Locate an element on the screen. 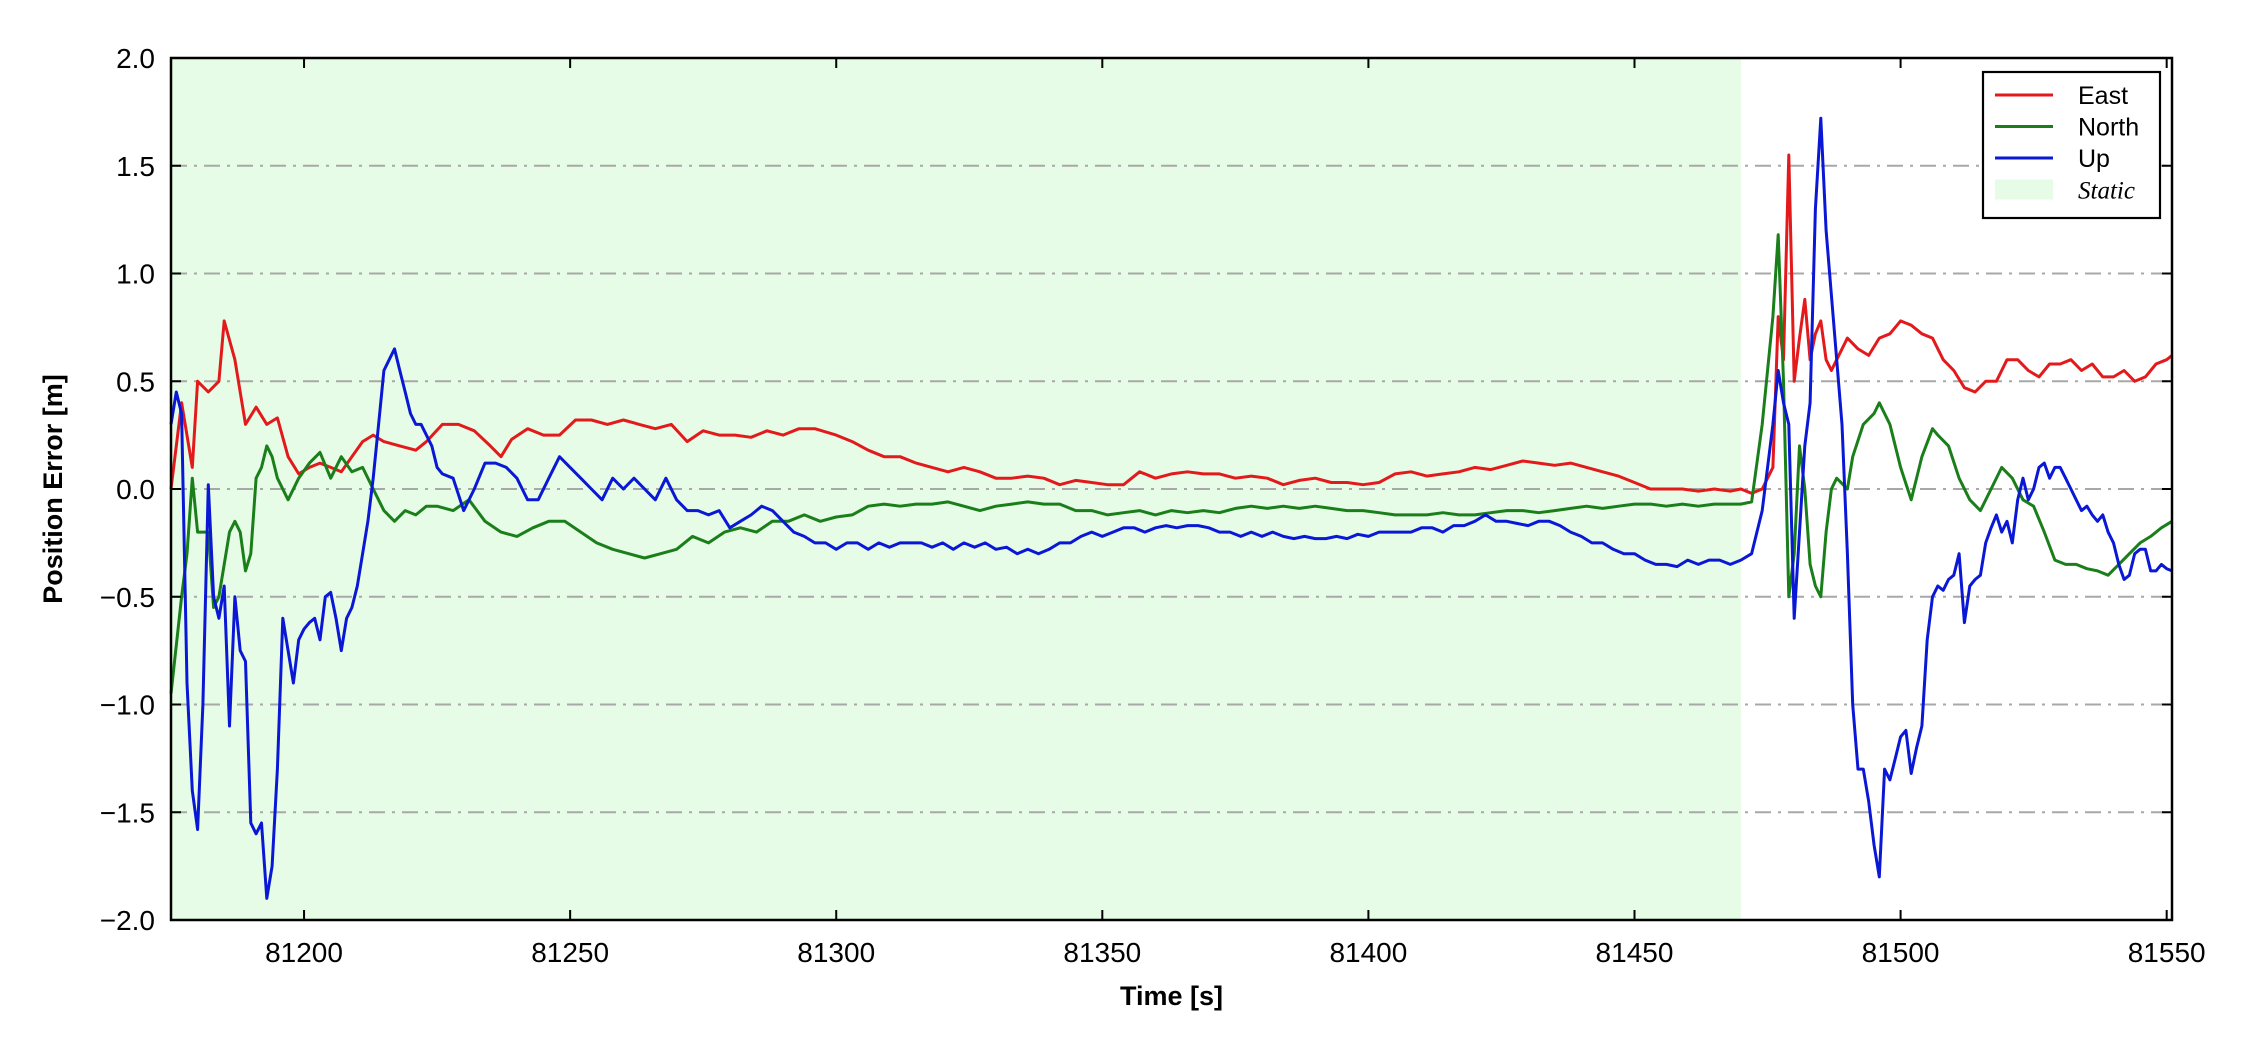  y-tick-label: −1.5 is located at coordinates (127, 812).